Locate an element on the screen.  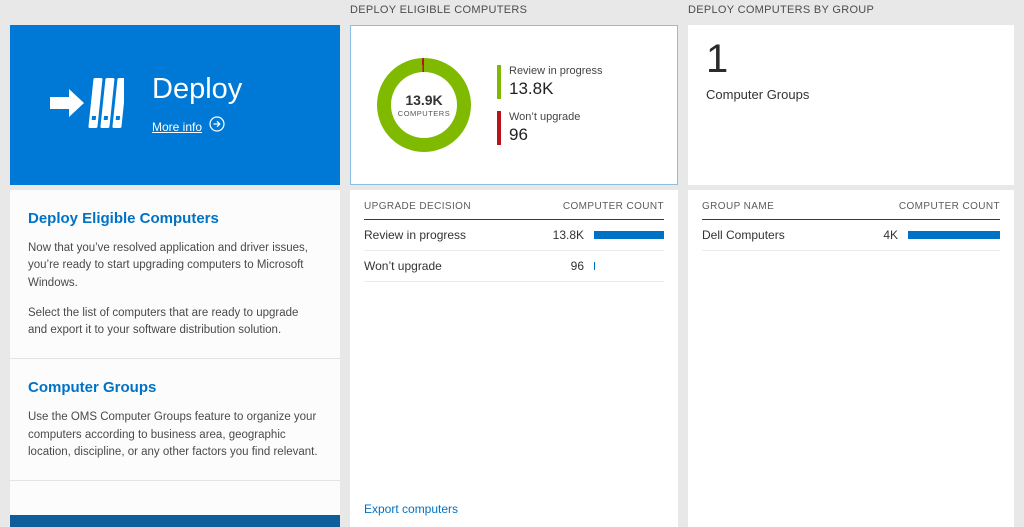
row-label: Review in progress is located at coordinates (415, 235).